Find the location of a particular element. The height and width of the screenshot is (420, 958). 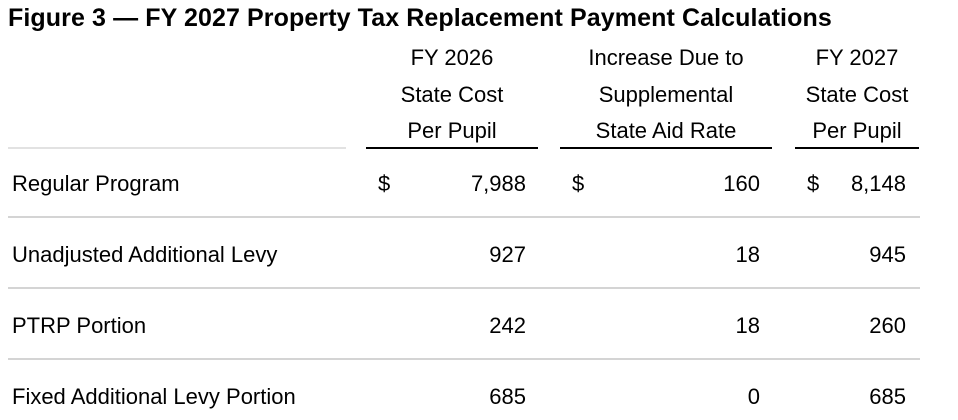

fy2026-value: 685 is located at coordinates (507, 396).